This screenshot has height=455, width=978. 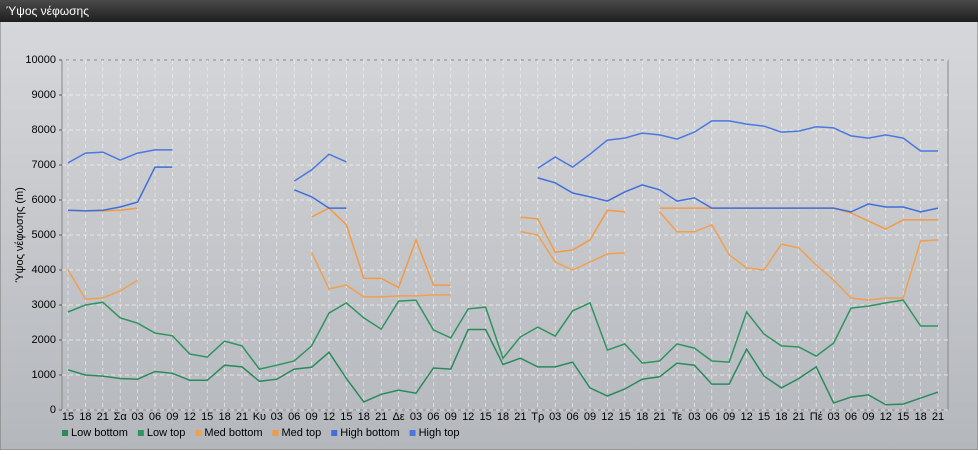 What do you see at coordinates (369, 433) in the screenshot?
I see `legend-label: High bottom` at bounding box center [369, 433].